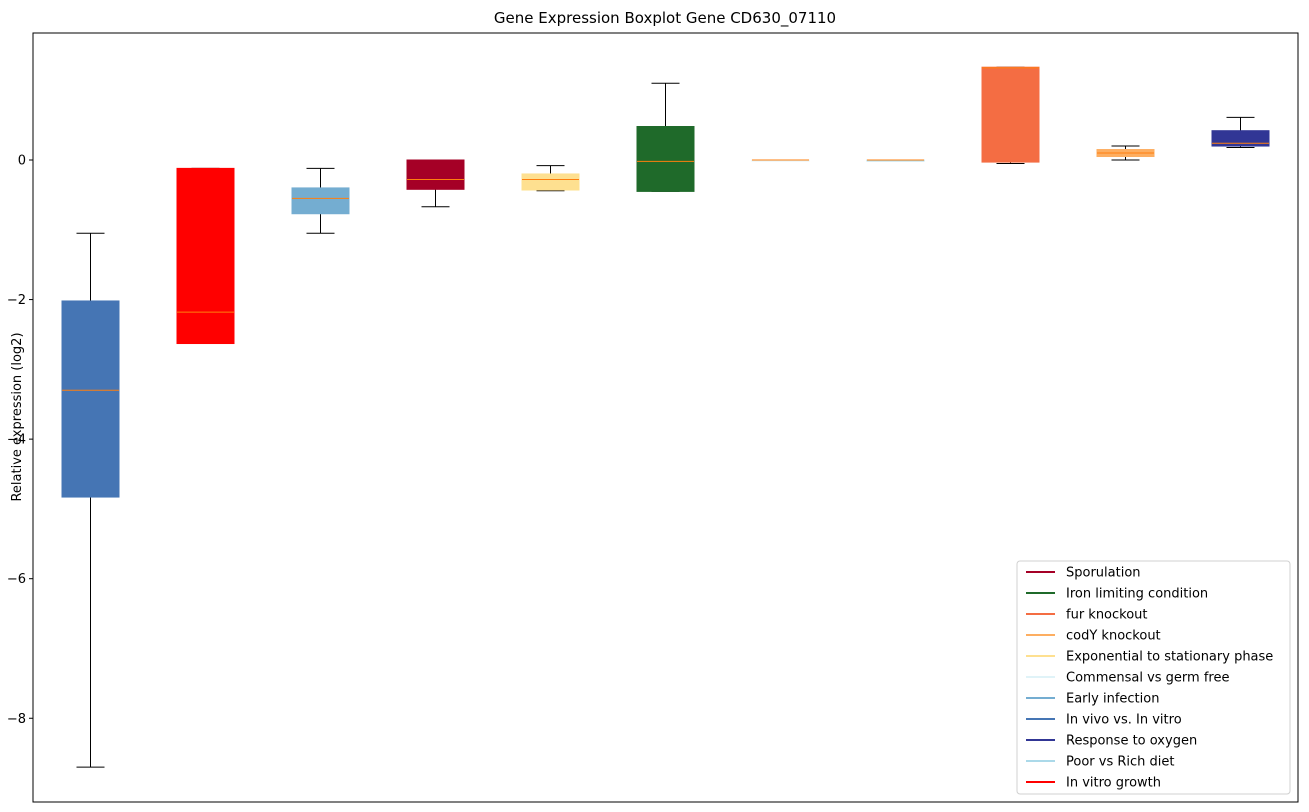 The image size is (1309, 812). I want to click on legend-item: Sporulation, so click(1083, 573).